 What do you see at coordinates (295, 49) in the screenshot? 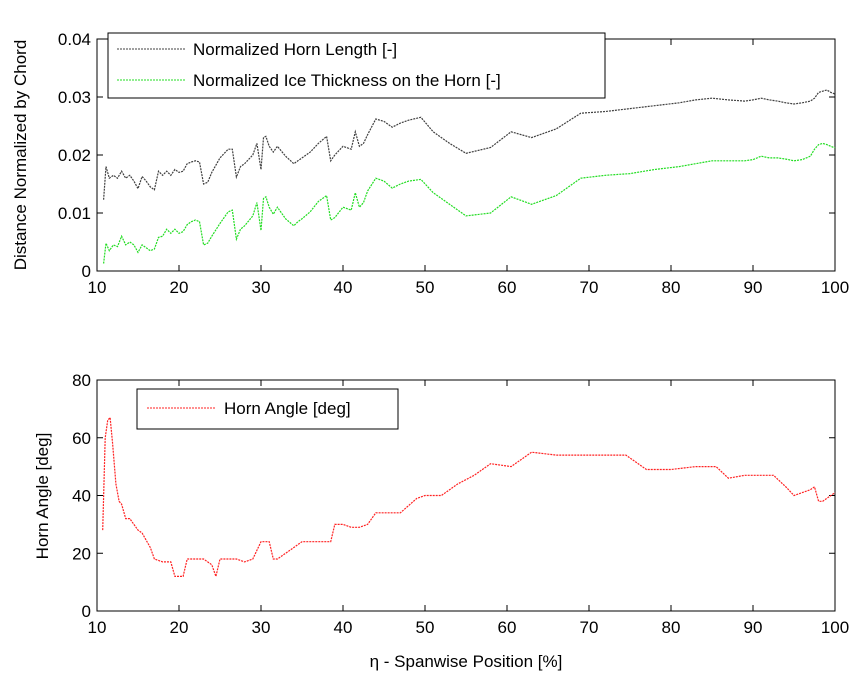
I see `legend-label-horn-length: Normalized Horn Length [-]` at bounding box center [295, 49].